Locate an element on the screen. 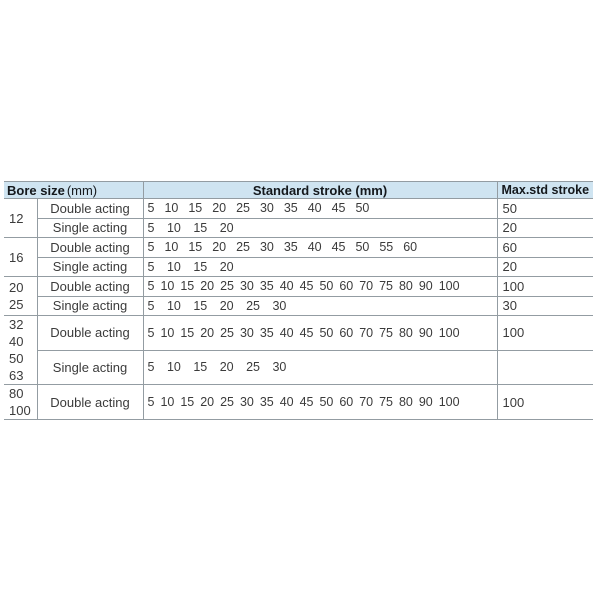  bore-cell: 12 is located at coordinates (21, 218).